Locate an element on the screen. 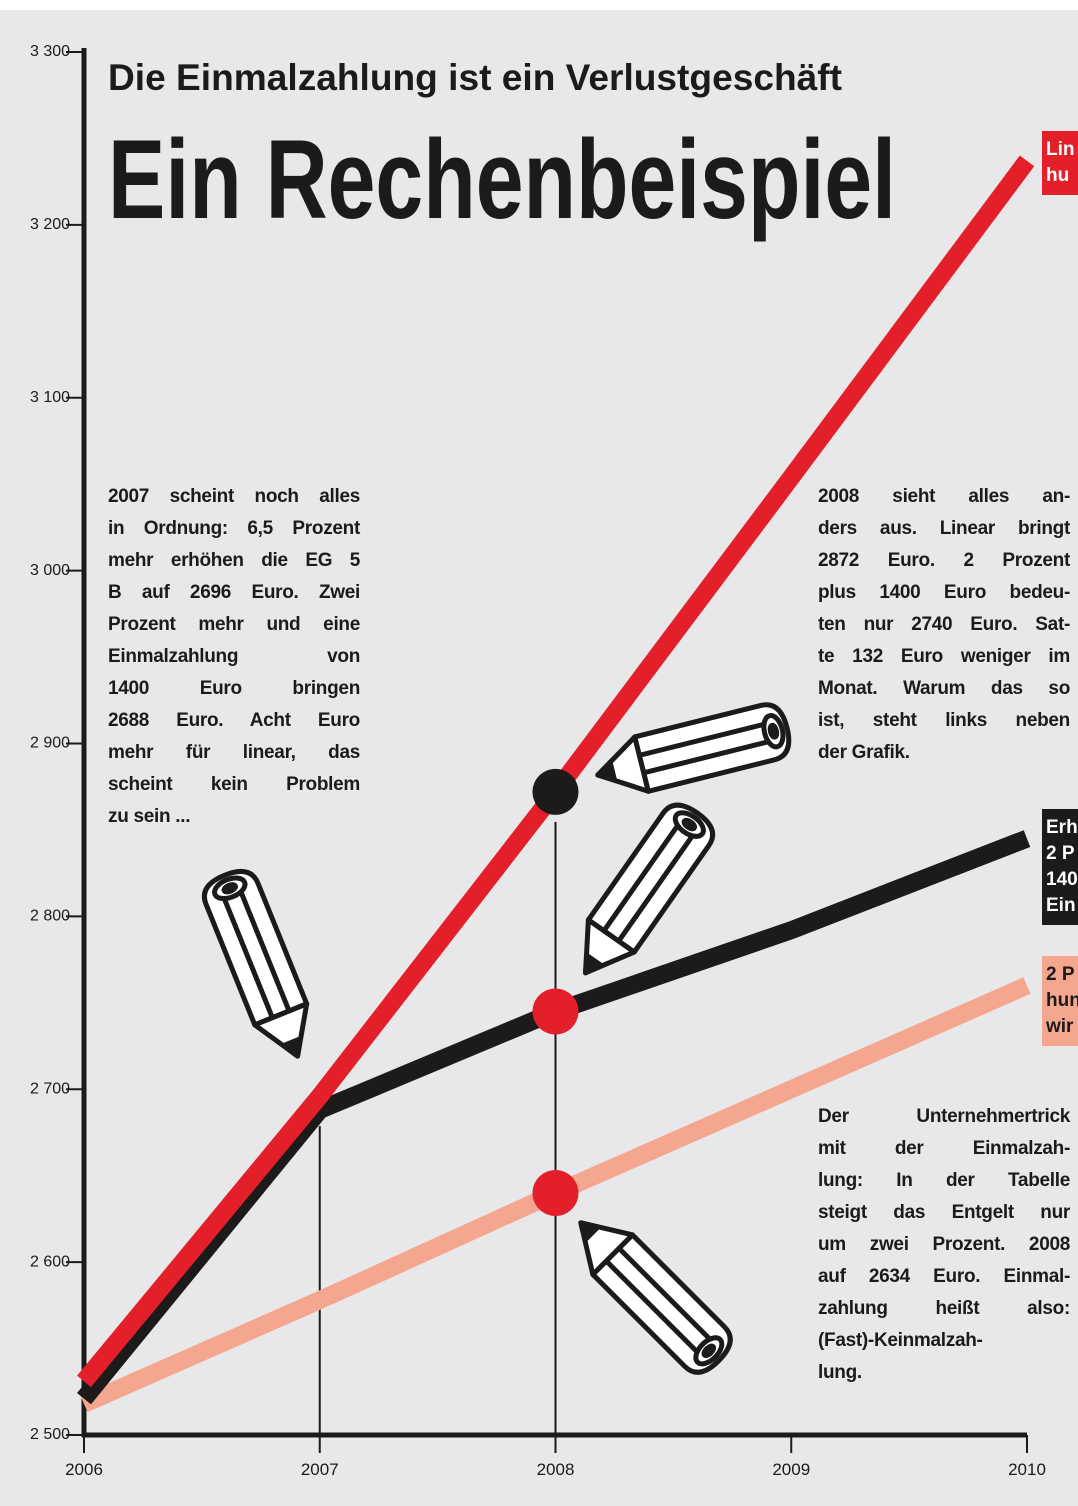  x-tick-label: 2009 is located at coordinates (791, 1469).